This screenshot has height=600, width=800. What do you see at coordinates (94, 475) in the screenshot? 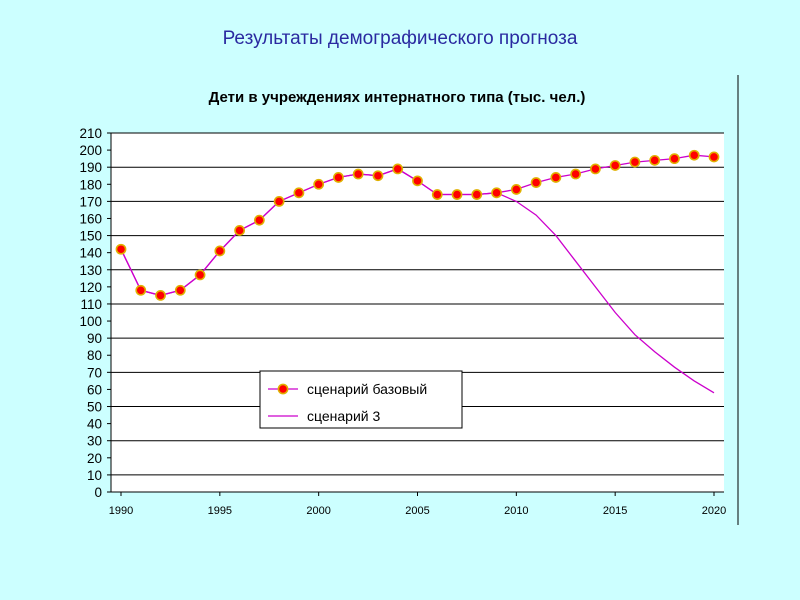
I see `y-tick-label: 10` at bounding box center [94, 475].